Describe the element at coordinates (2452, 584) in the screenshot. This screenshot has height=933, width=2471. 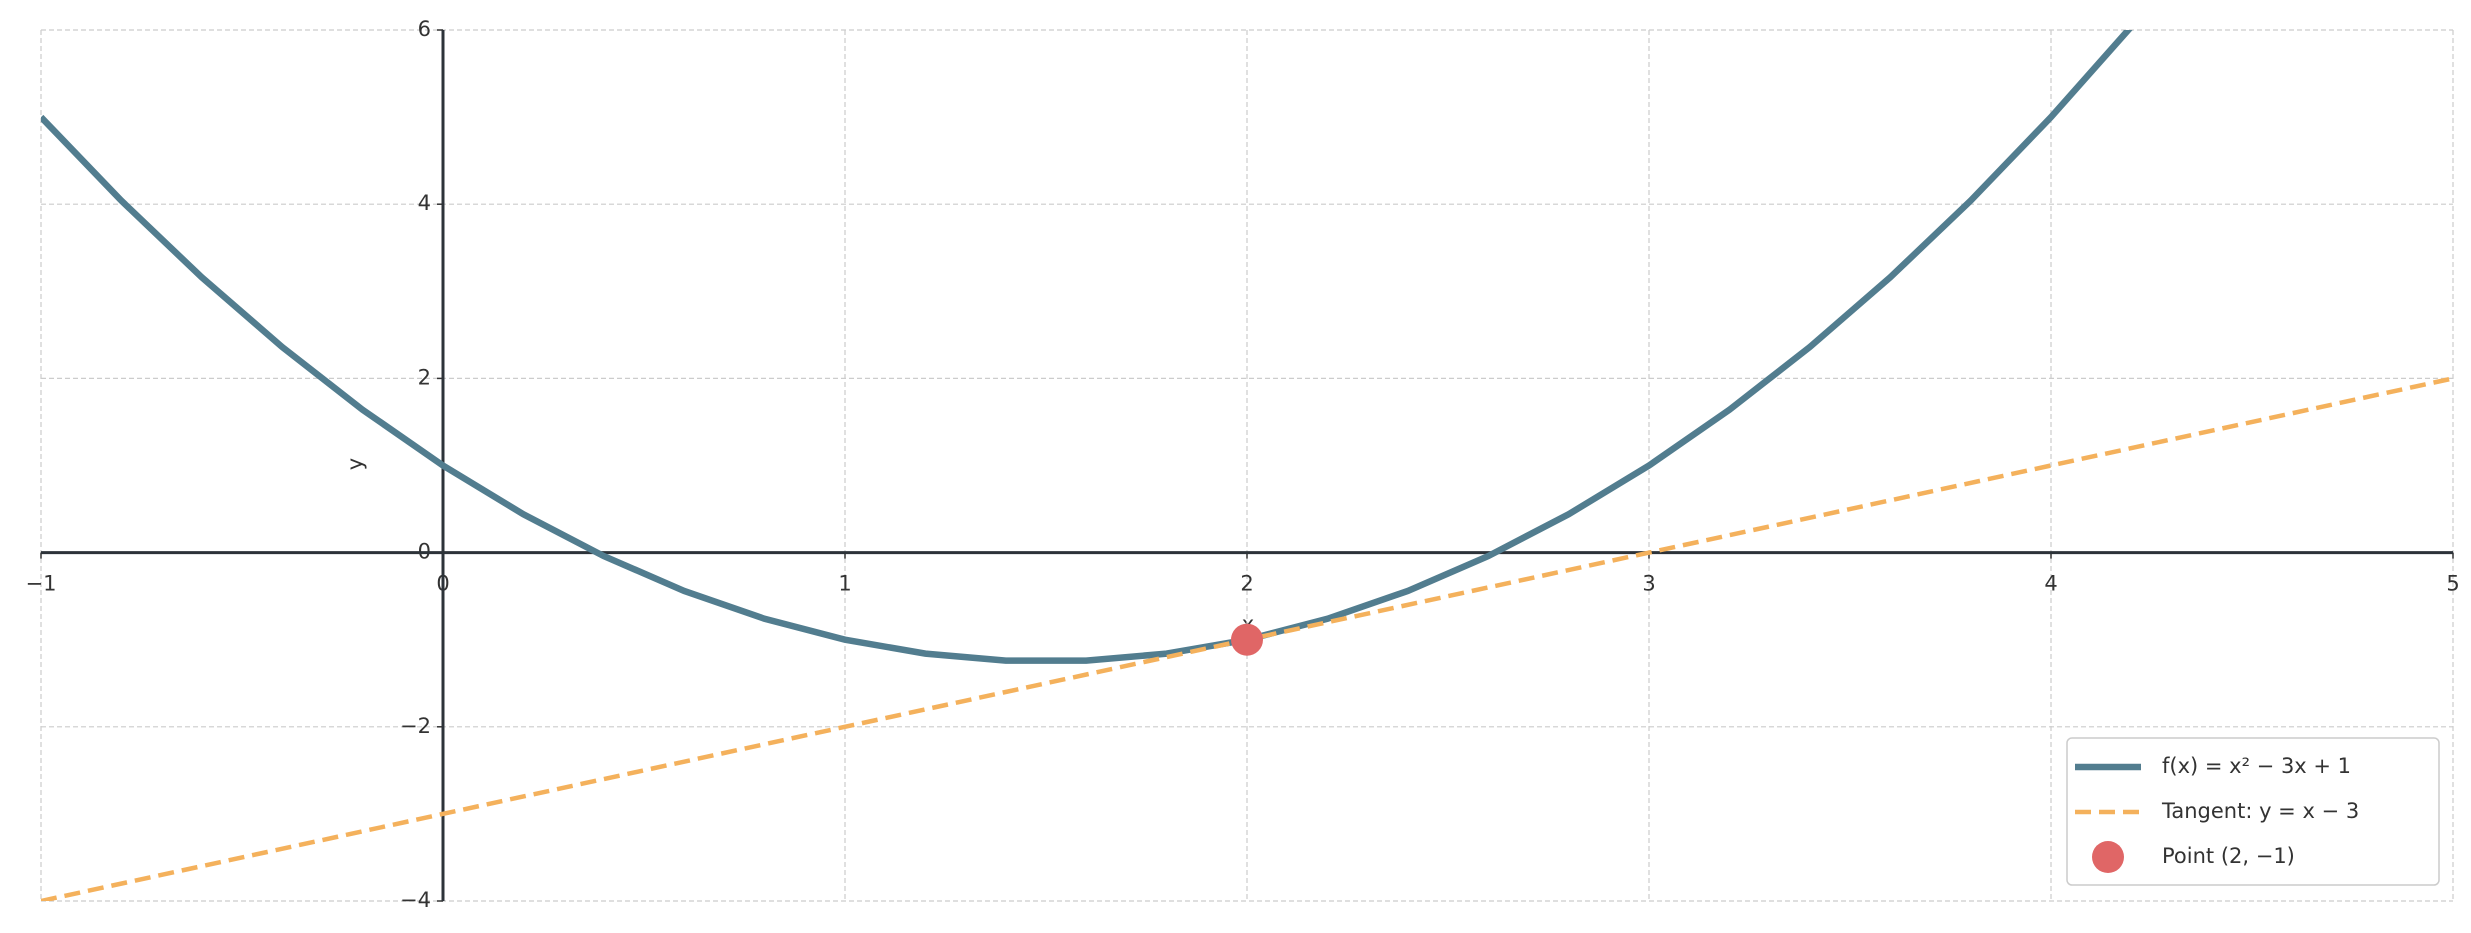
I see `x-tick-label: 5` at that location.